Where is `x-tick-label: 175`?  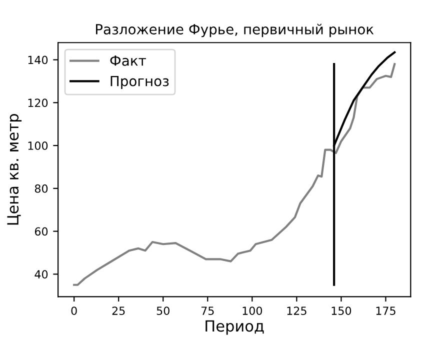 x-tick-label: 175 is located at coordinates (386, 310).